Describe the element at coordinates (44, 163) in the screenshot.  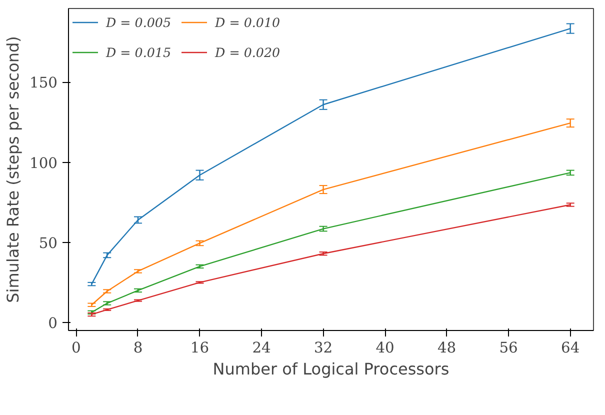
I see `y-tick-label: 100` at that location.